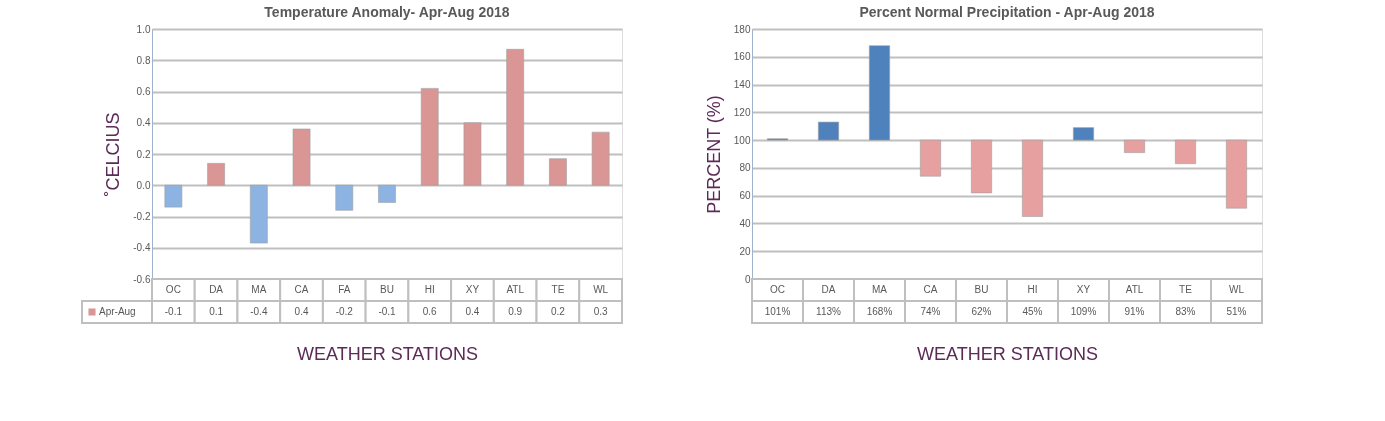  I want to click on y-tick-label: 0.4, so click(143, 123).